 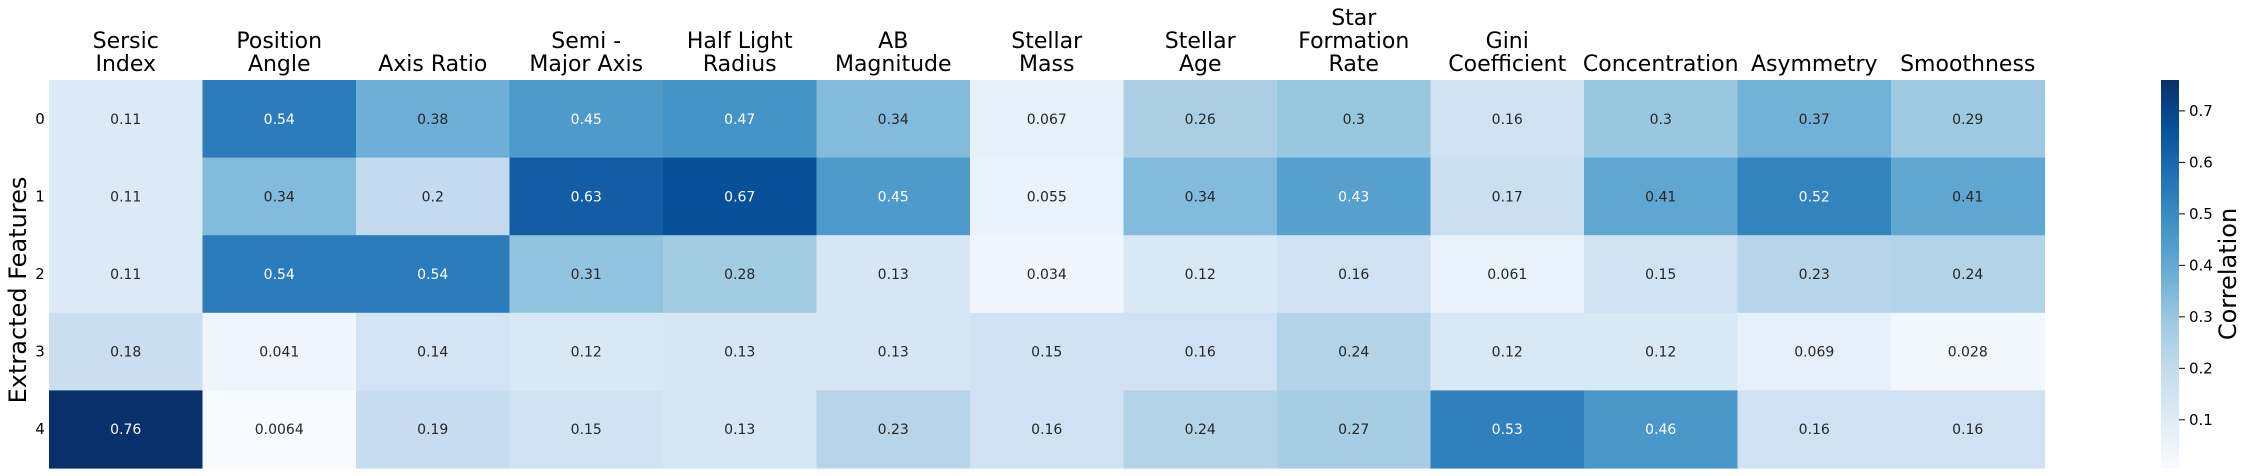 I want to click on cell-r1-c2, so click(x=433, y=196).